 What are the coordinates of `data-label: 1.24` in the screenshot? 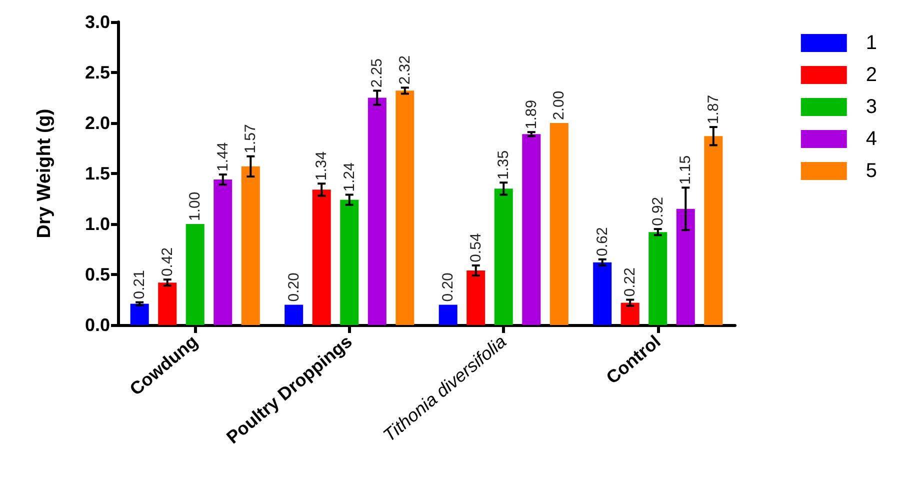 It's located at (349, 177).